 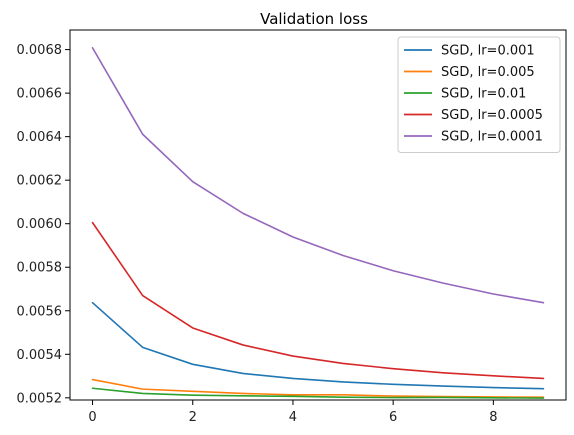 I want to click on chart-title: Validation loss, so click(x=314, y=19).